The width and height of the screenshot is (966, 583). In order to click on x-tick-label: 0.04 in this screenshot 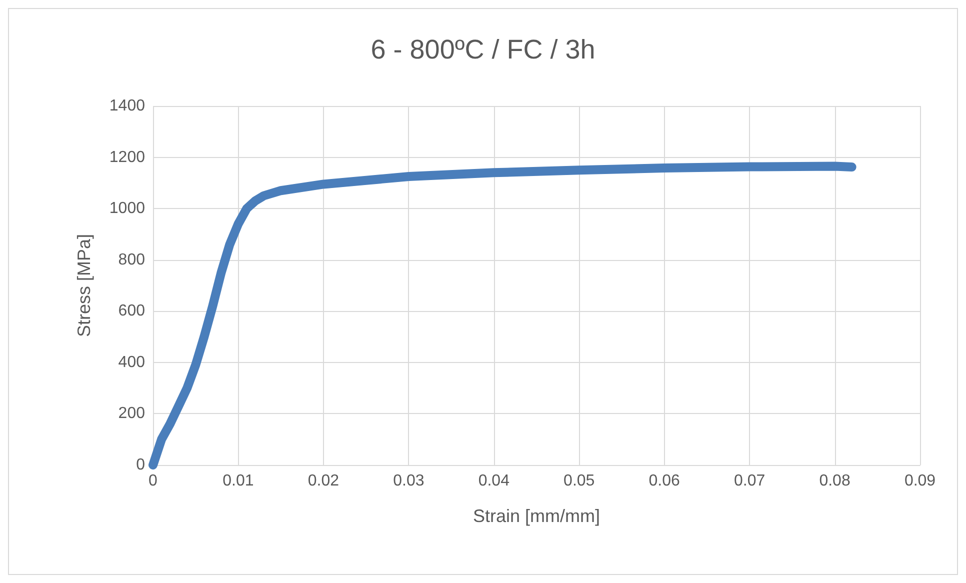, I will do `click(494, 481)`.